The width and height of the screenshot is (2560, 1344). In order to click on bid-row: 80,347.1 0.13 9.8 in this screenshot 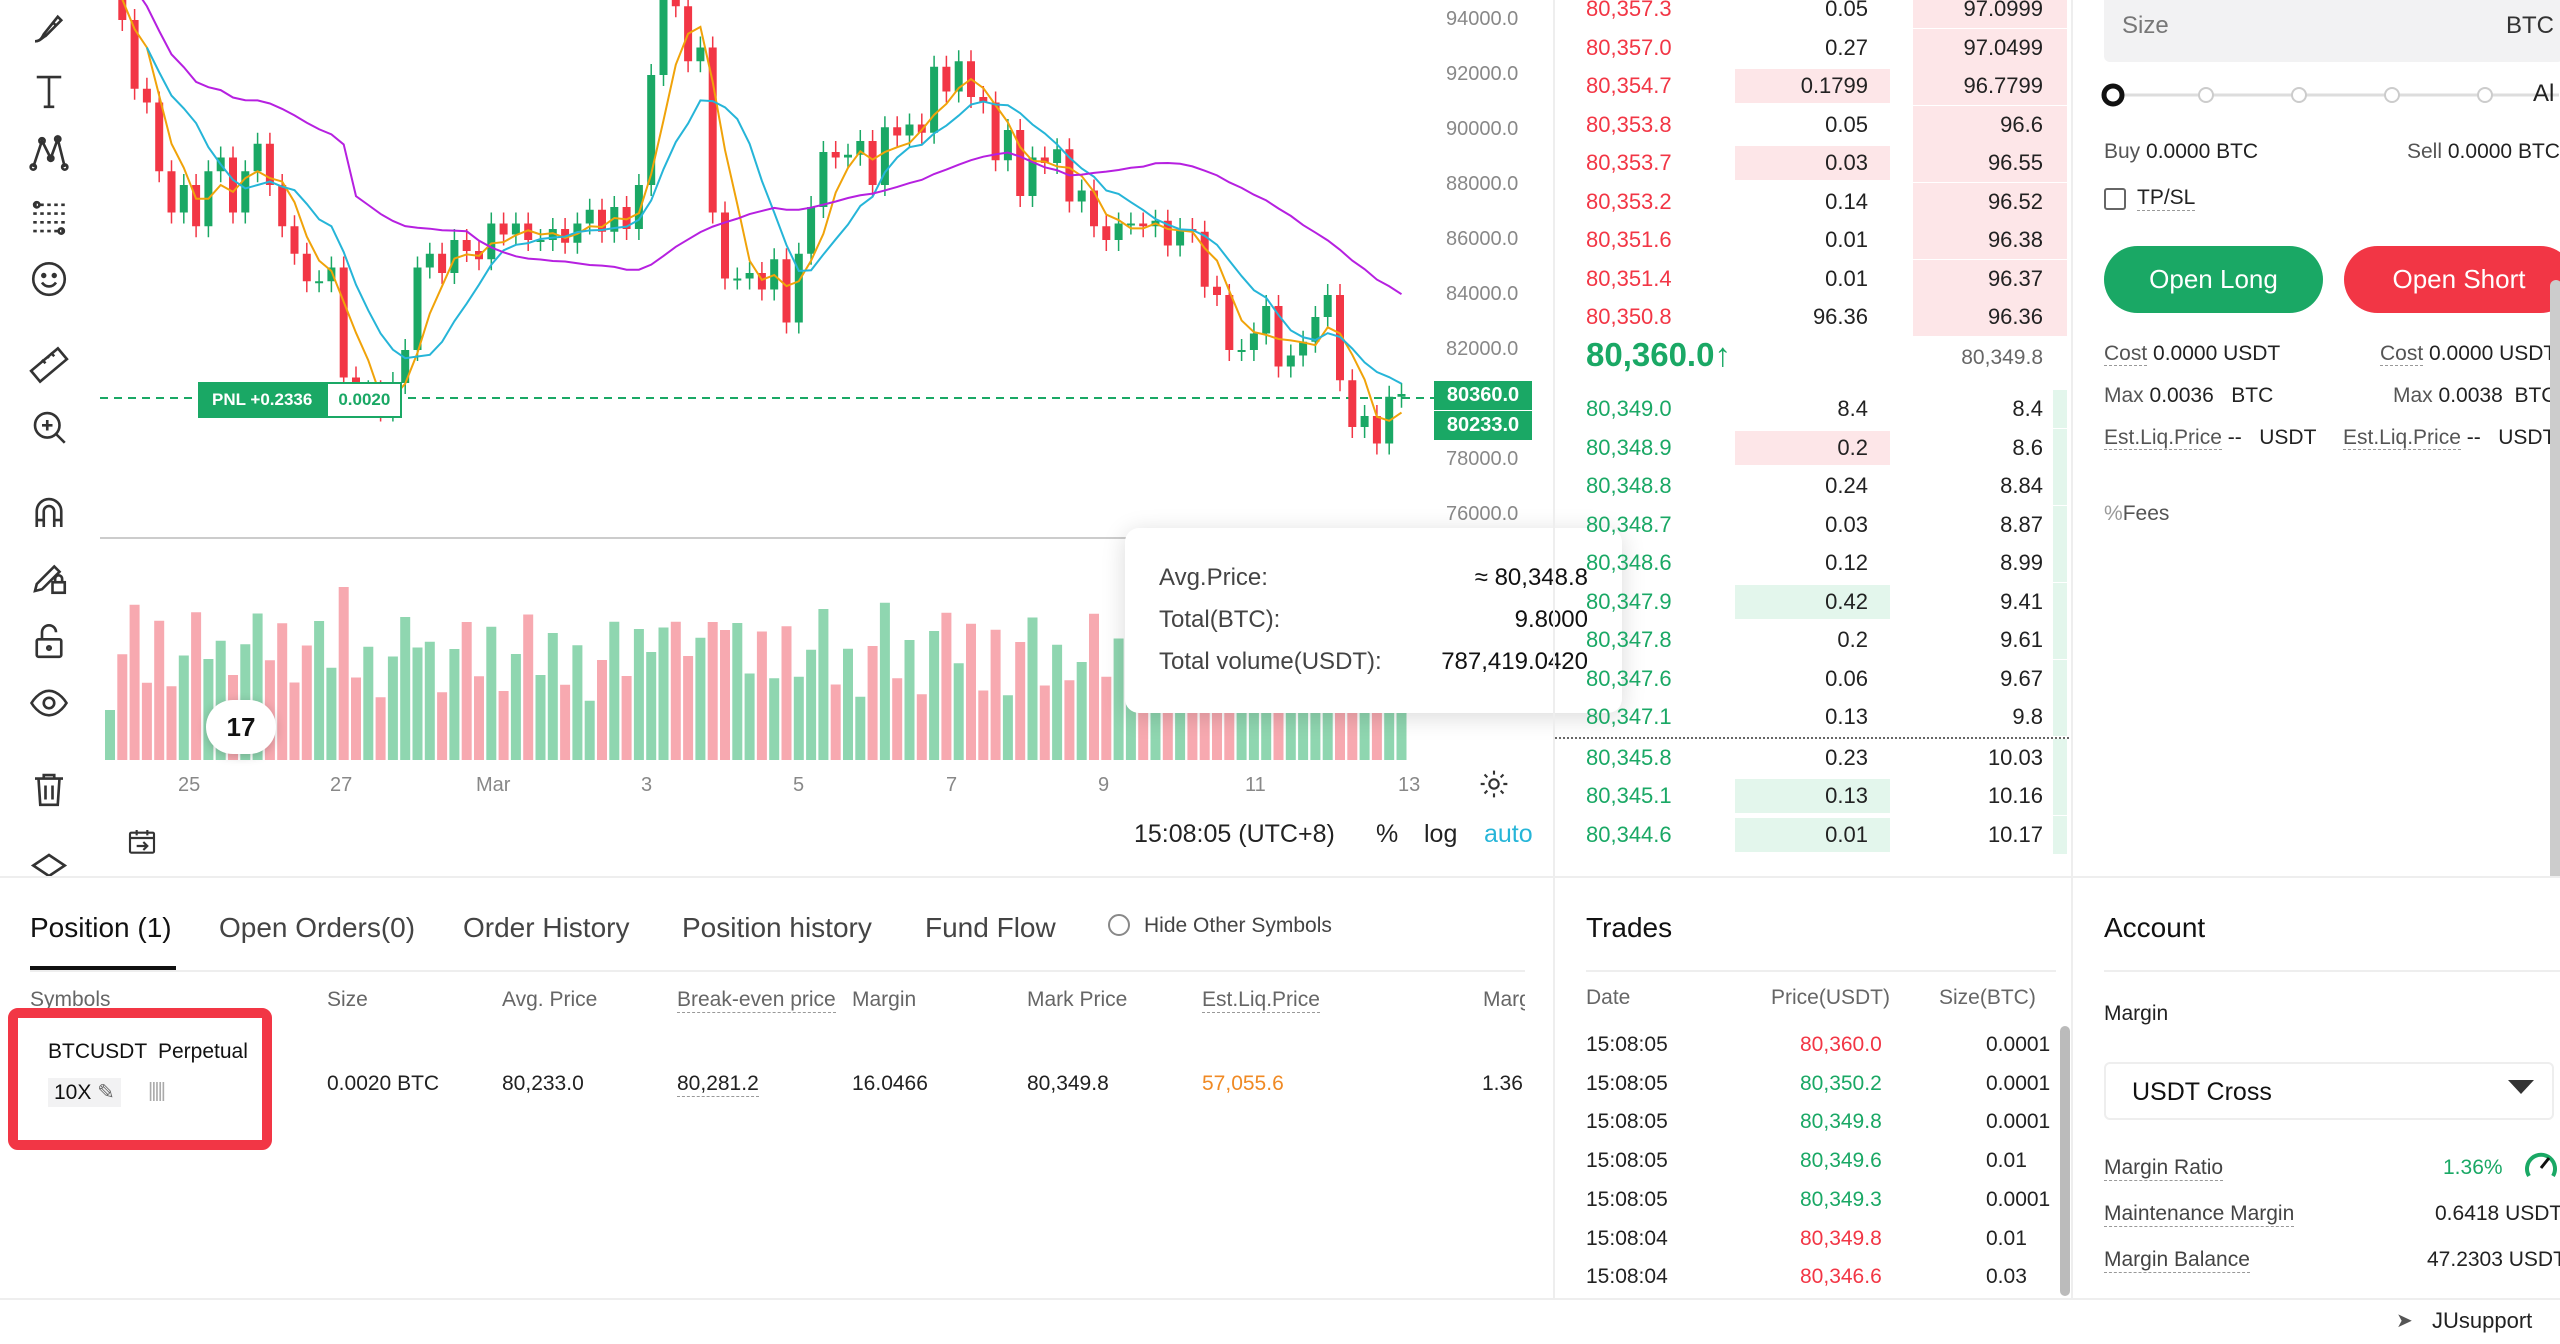, I will do `click(1814, 717)`.